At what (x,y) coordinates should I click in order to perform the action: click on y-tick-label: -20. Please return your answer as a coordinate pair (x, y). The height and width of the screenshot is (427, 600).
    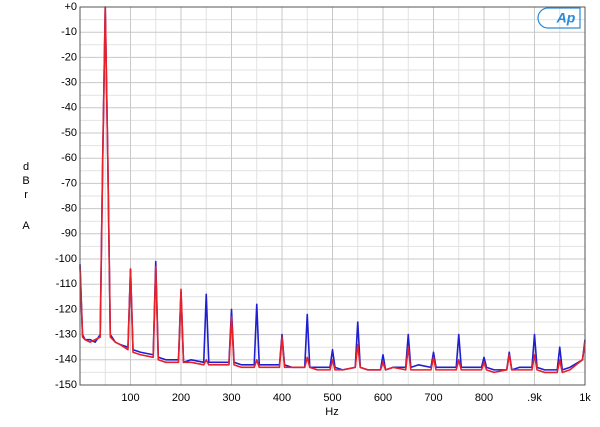
    Looking at the image, I should click on (69, 57).